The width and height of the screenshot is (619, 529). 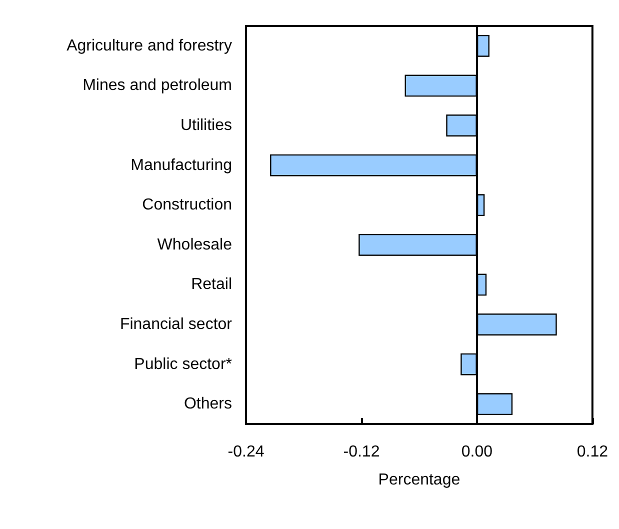 What do you see at coordinates (206, 125) in the screenshot?
I see `y-tick-label: Utilities` at bounding box center [206, 125].